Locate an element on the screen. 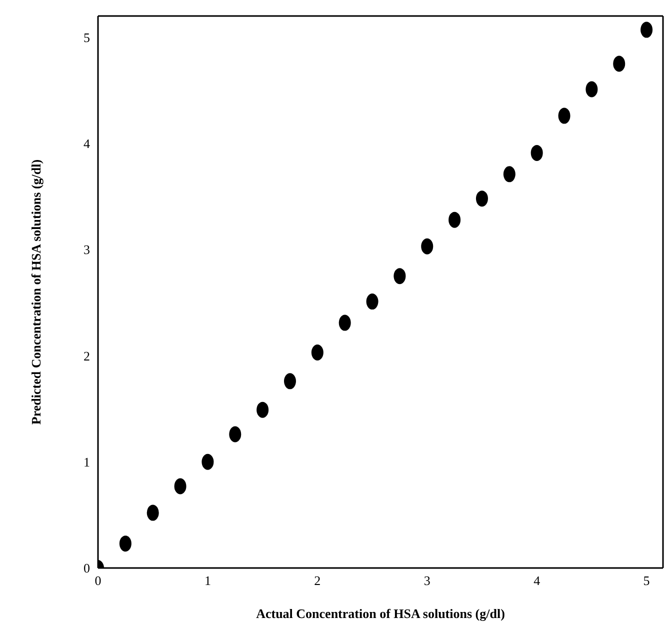 The width and height of the screenshot is (669, 641). y-tick-label: 2 is located at coordinates (87, 356).